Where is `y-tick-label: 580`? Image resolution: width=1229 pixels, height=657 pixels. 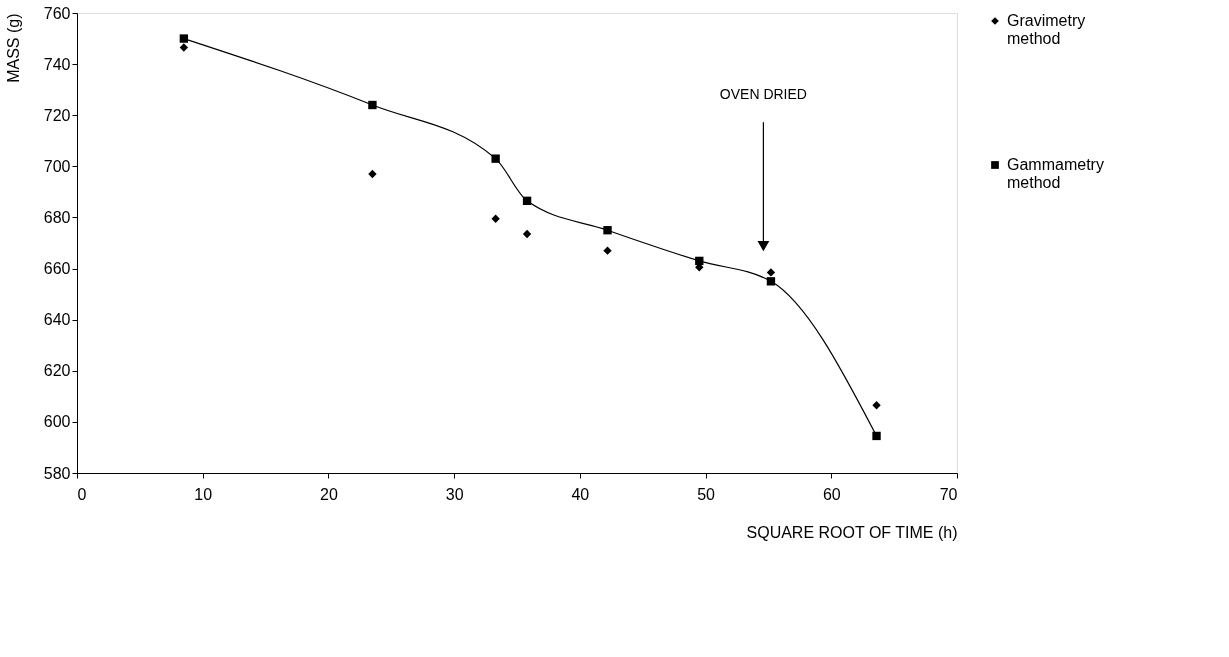
y-tick-label: 580 is located at coordinates (57, 473).